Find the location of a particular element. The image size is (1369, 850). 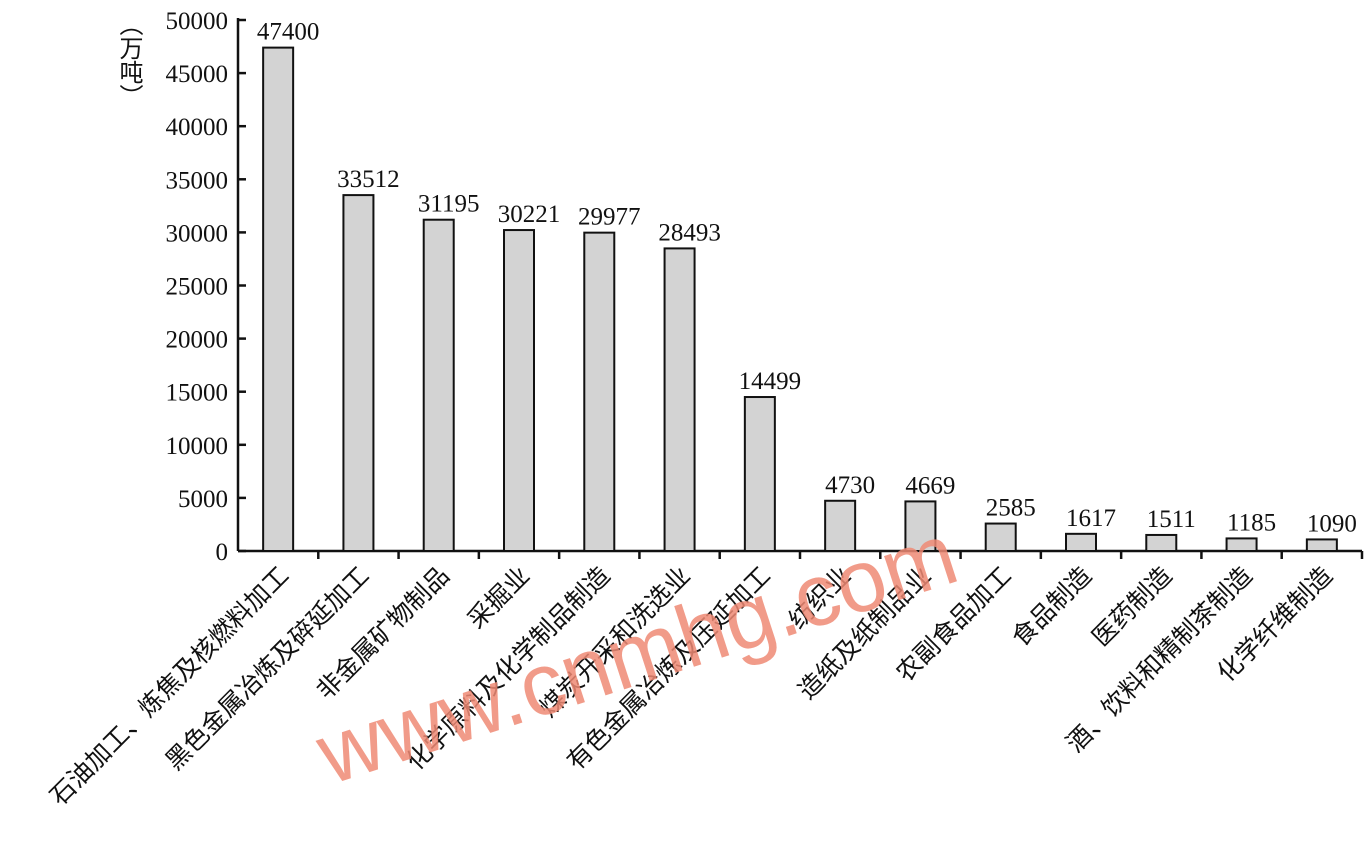

y-tick-label: 10000 is located at coordinates (197, 446).